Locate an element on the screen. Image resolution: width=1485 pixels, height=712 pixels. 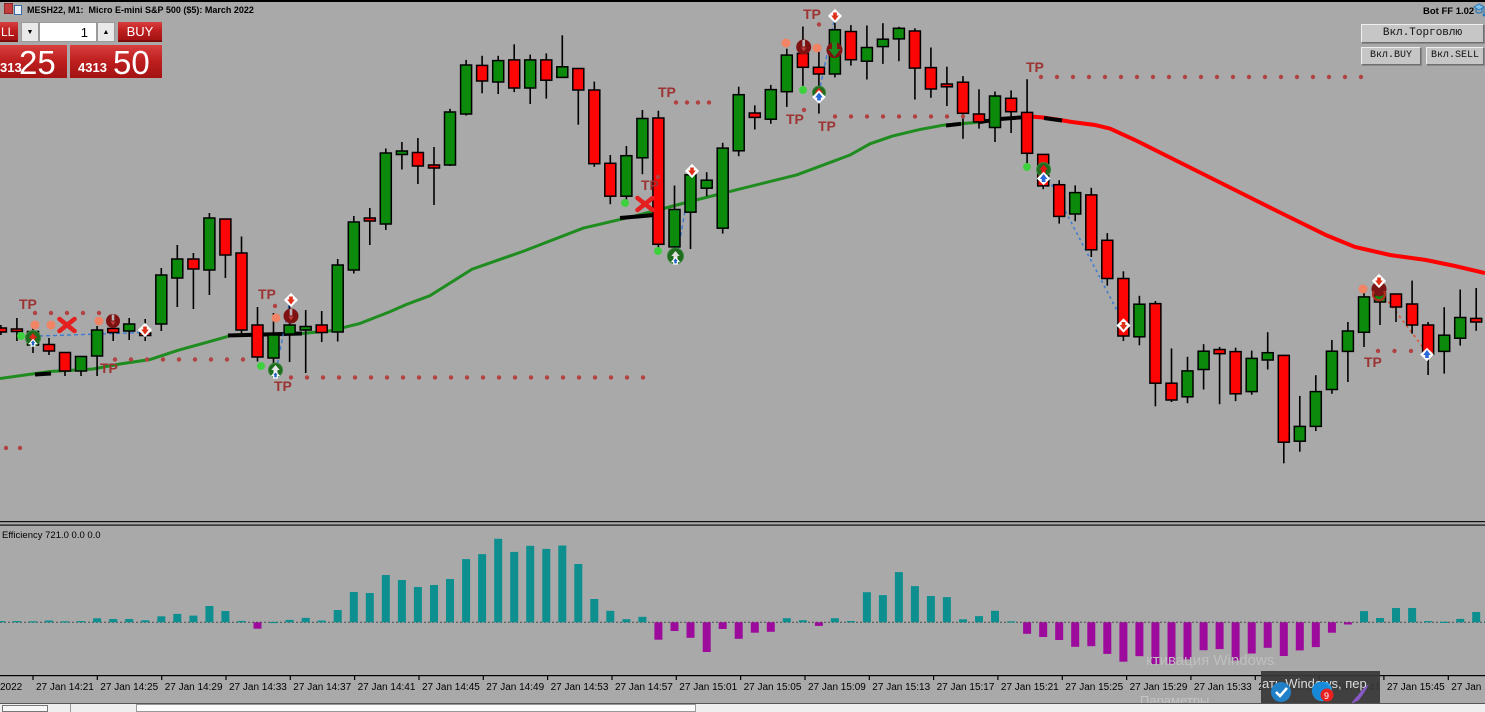
svg-text: 27 Jan 14:29 is located at coordinates (194, 687).